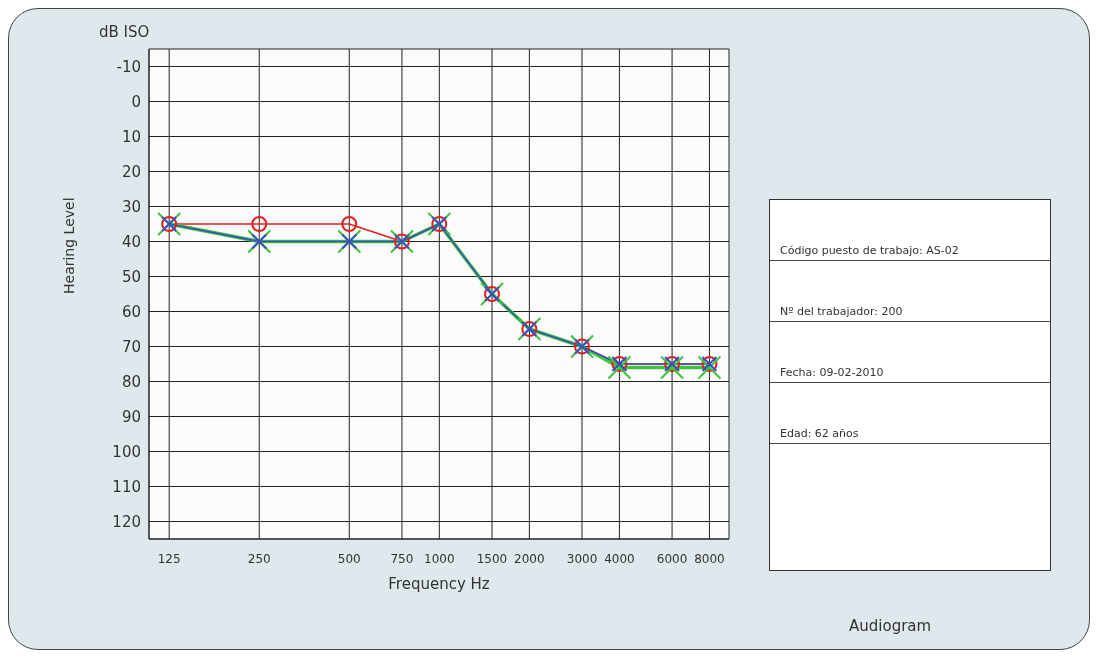 The image size is (1098, 656). What do you see at coordinates (131, 241) in the screenshot?
I see `y-tick-label: 40` at bounding box center [131, 241].